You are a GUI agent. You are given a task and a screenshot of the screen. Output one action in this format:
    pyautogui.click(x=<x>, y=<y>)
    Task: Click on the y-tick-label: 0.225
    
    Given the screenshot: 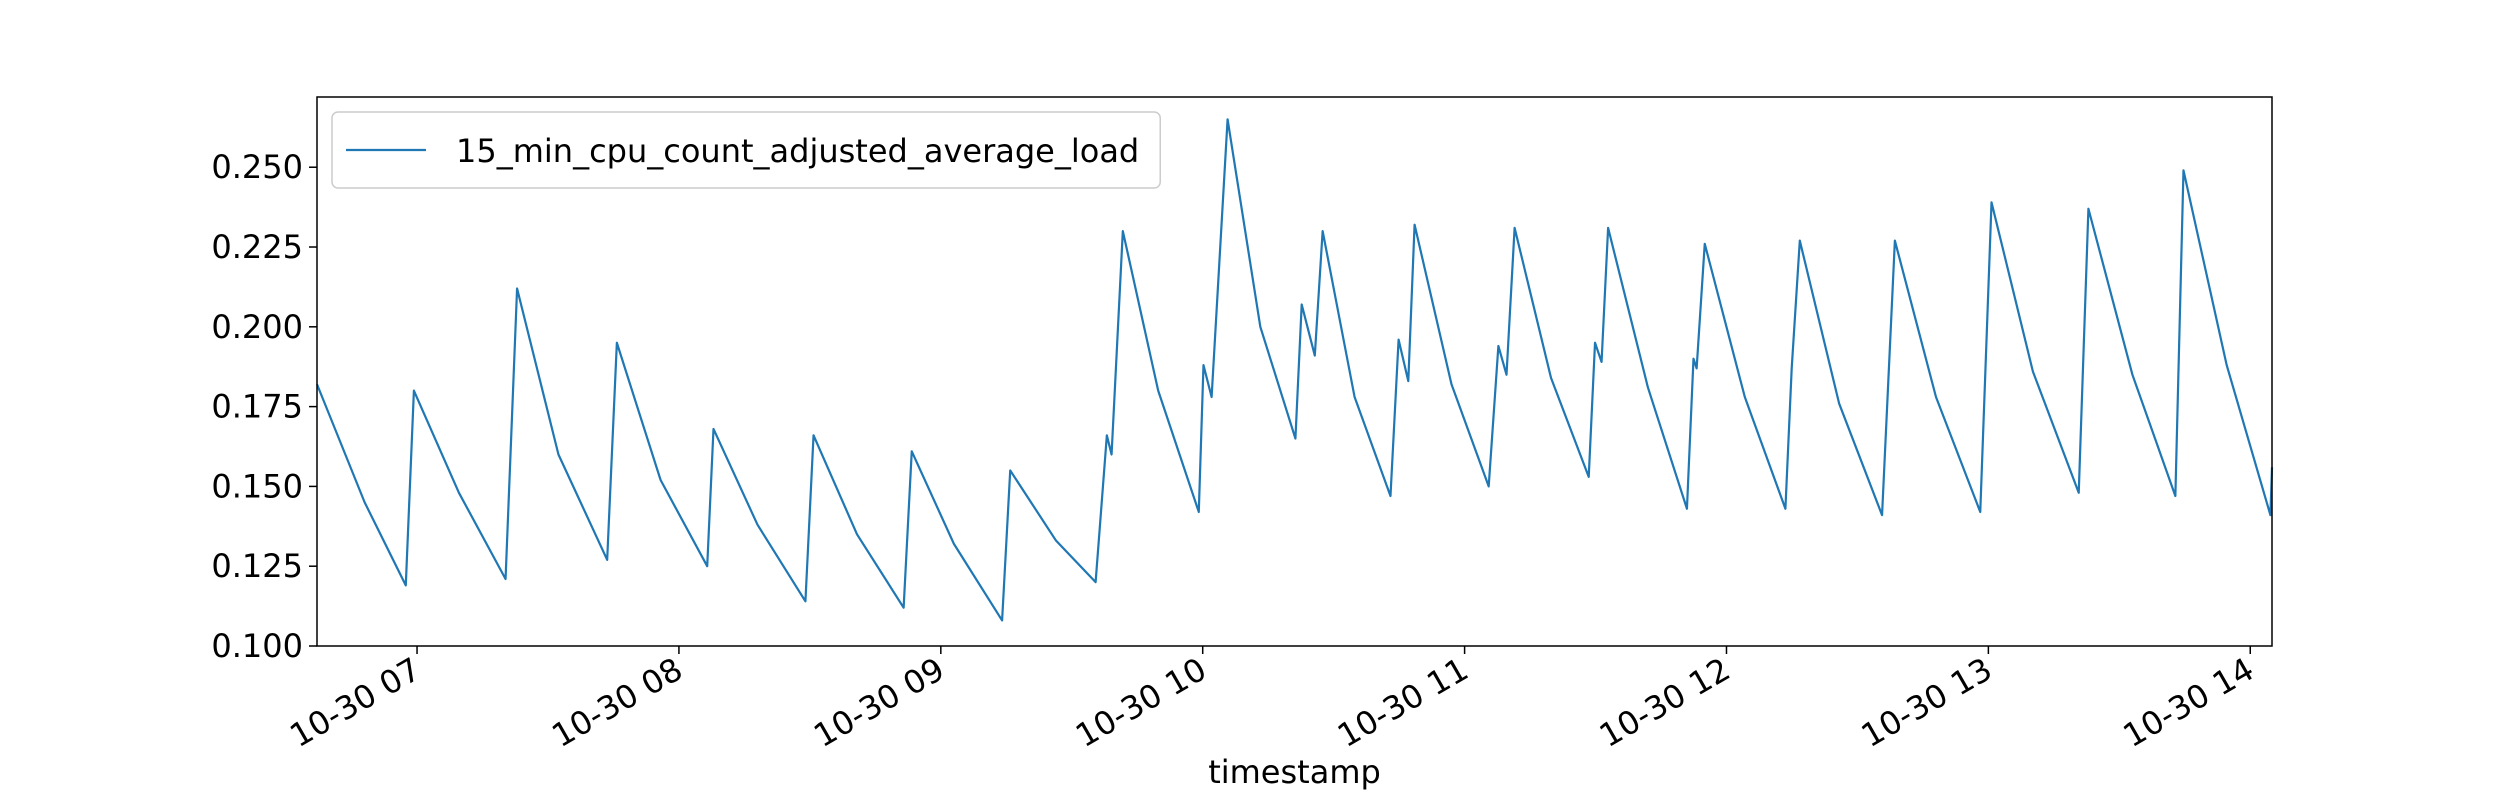 What is the action you would take?
    pyautogui.click(x=257, y=247)
    